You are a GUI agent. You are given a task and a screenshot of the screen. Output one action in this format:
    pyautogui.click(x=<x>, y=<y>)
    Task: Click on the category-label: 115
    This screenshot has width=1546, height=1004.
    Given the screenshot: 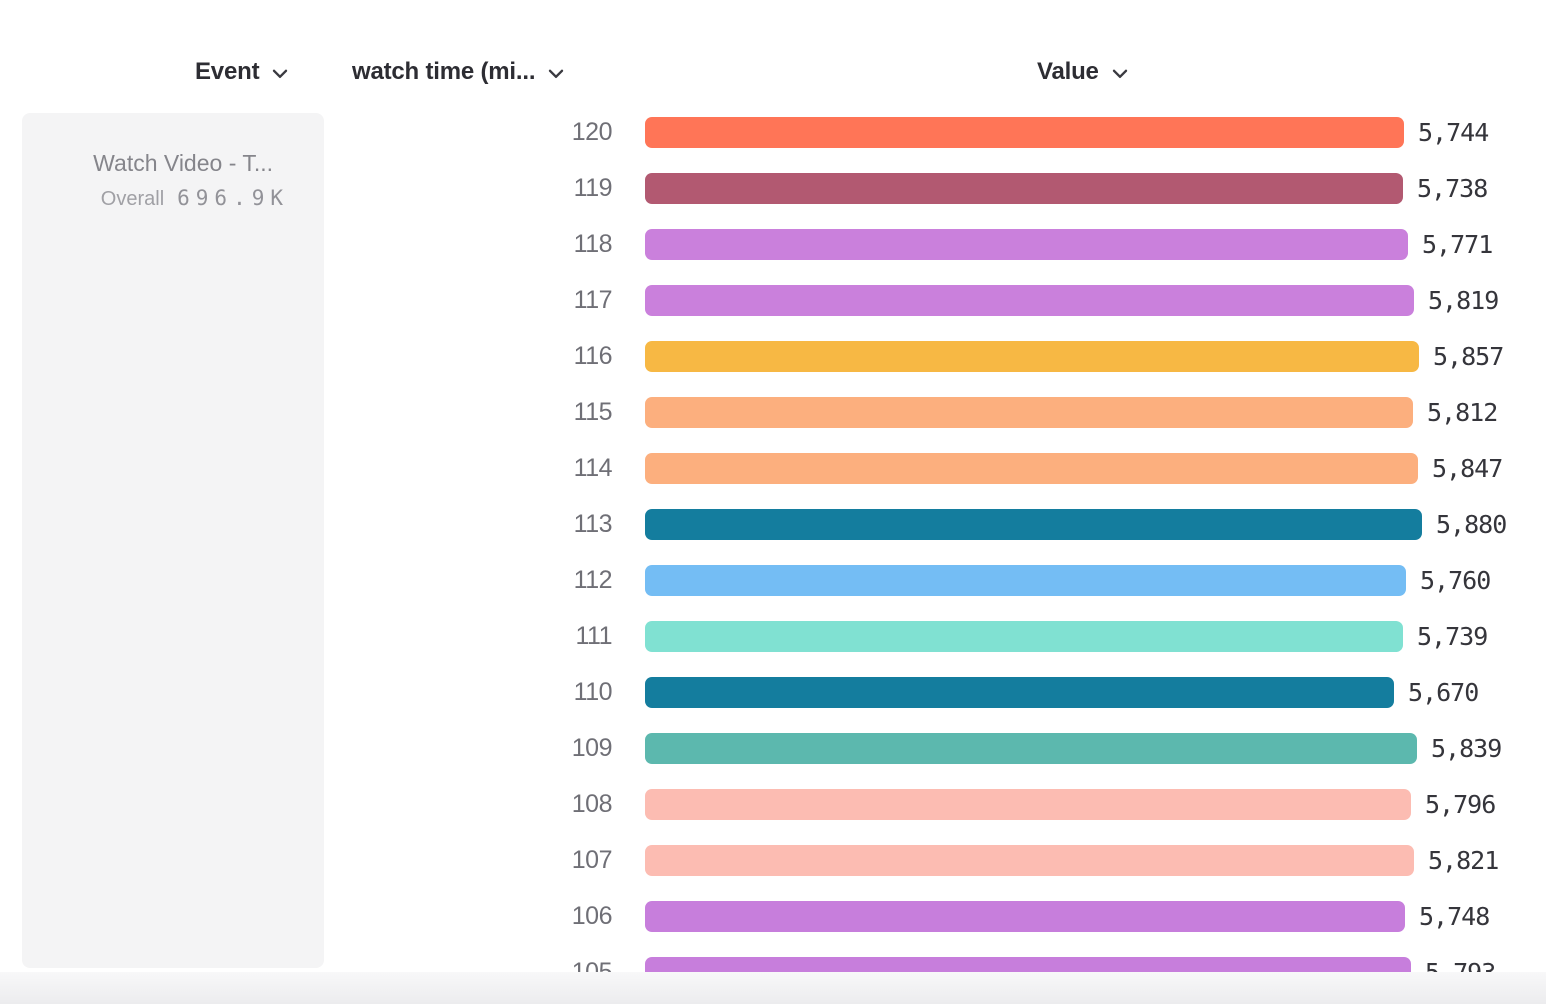 What is the action you would take?
    pyautogui.click(x=593, y=412)
    